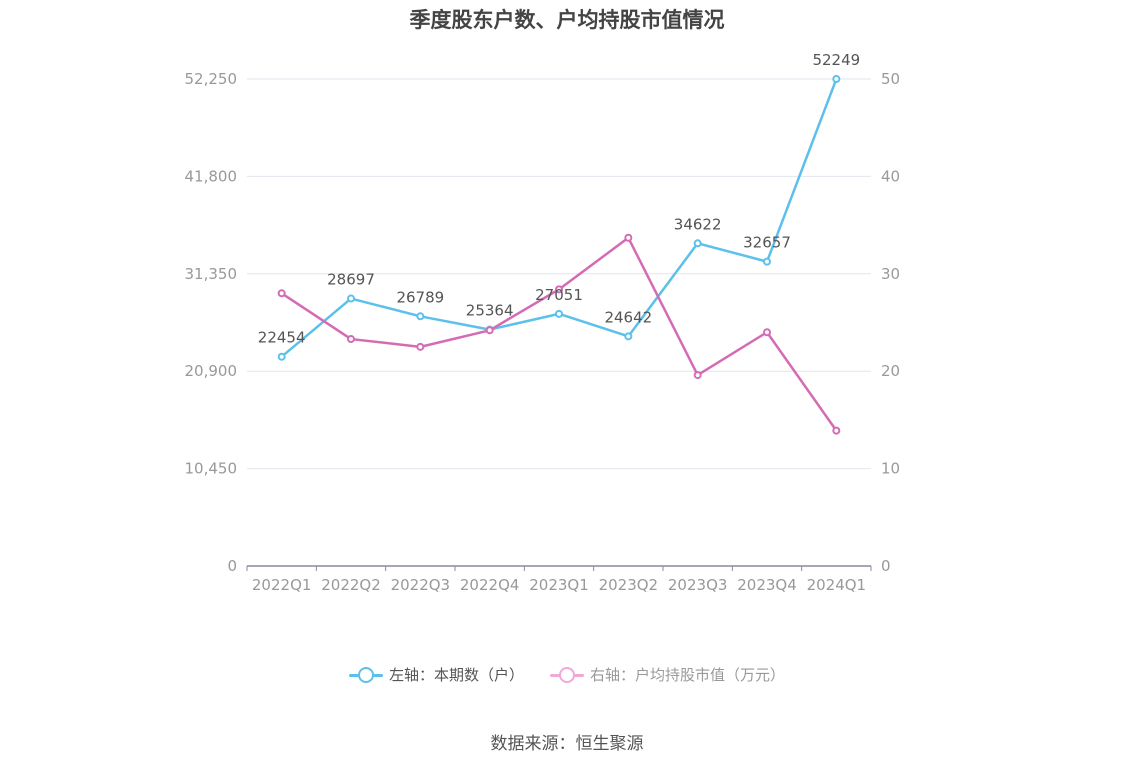  Describe the element at coordinates (421, 585) in the screenshot. I see `x-tick-label: 2022Q3` at that location.